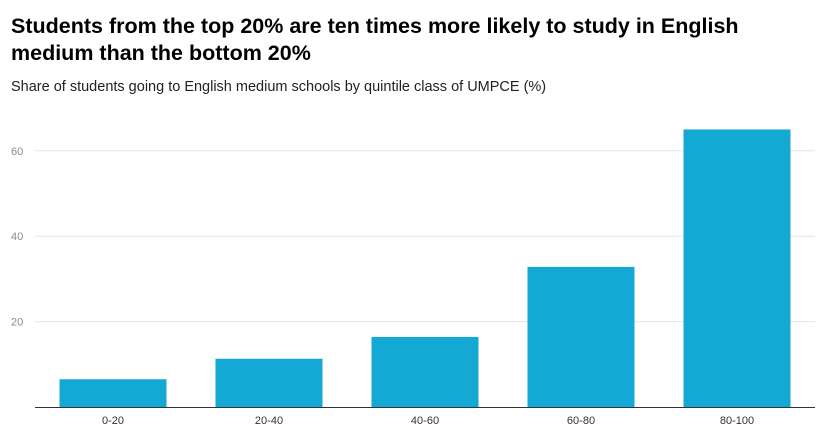  Describe the element at coordinates (113, 421) in the screenshot. I see `x-tick-label-0-20: 0-20` at that location.